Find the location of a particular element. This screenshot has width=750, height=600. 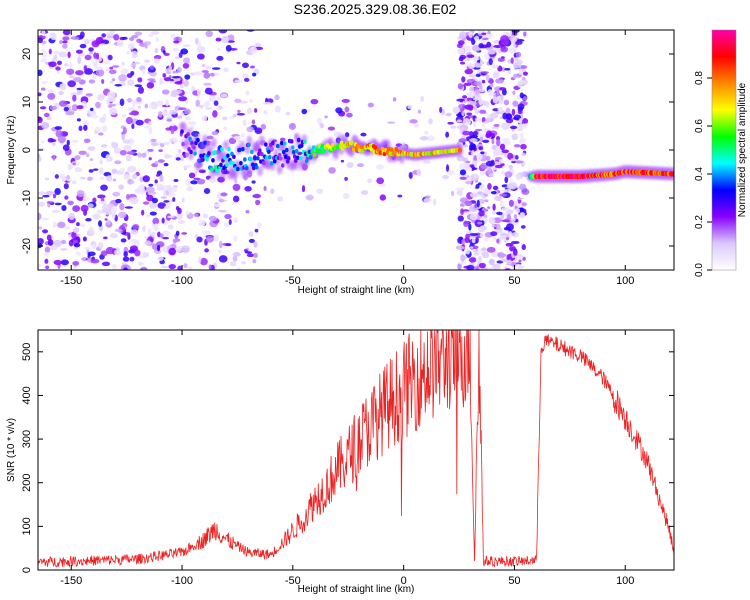

spectrogram-ridge is located at coordinates (426, 152).